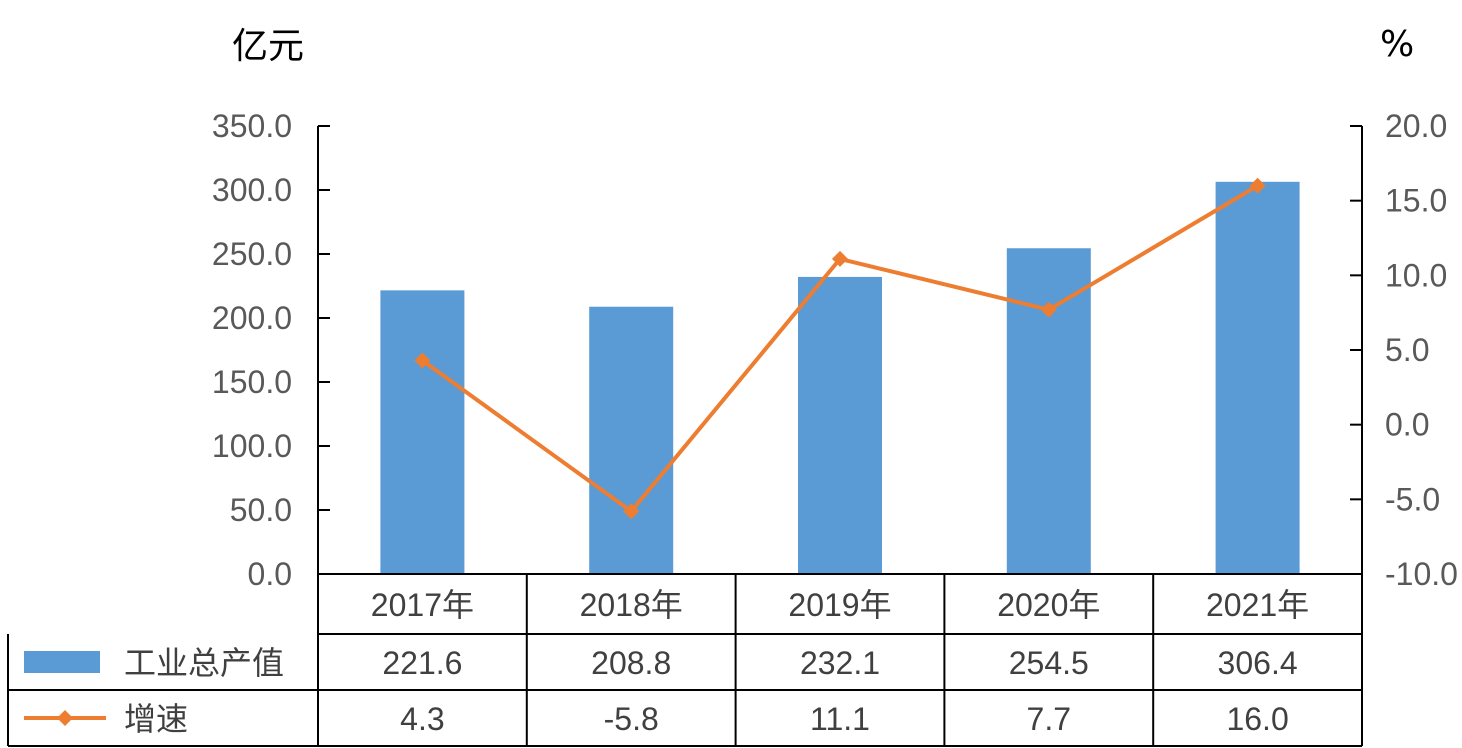  What do you see at coordinates (839, 605) in the screenshot?
I see `category-label: 2019年` at bounding box center [839, 605].